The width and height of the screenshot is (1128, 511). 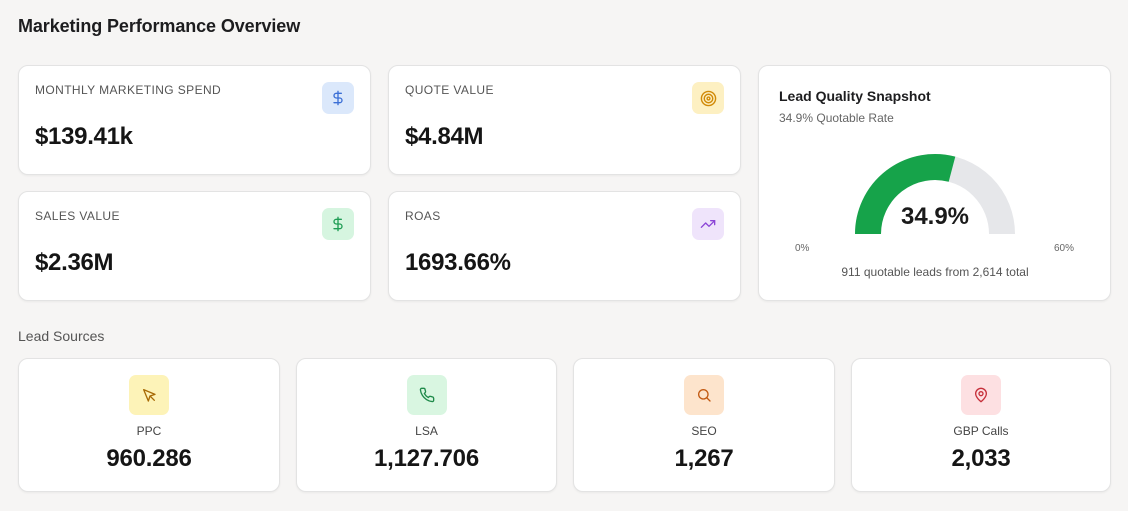 What do you see at coordinates (61, 336) in the screenshot?
I see `lead-sources-heading: Lead Sources` at bounding box center [61, 336].